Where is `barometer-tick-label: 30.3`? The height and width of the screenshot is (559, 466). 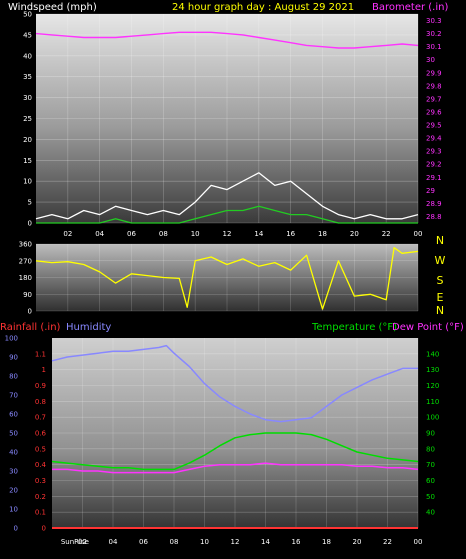
barometer-tick-label: 30.3 is located at coordinates (434, 21).